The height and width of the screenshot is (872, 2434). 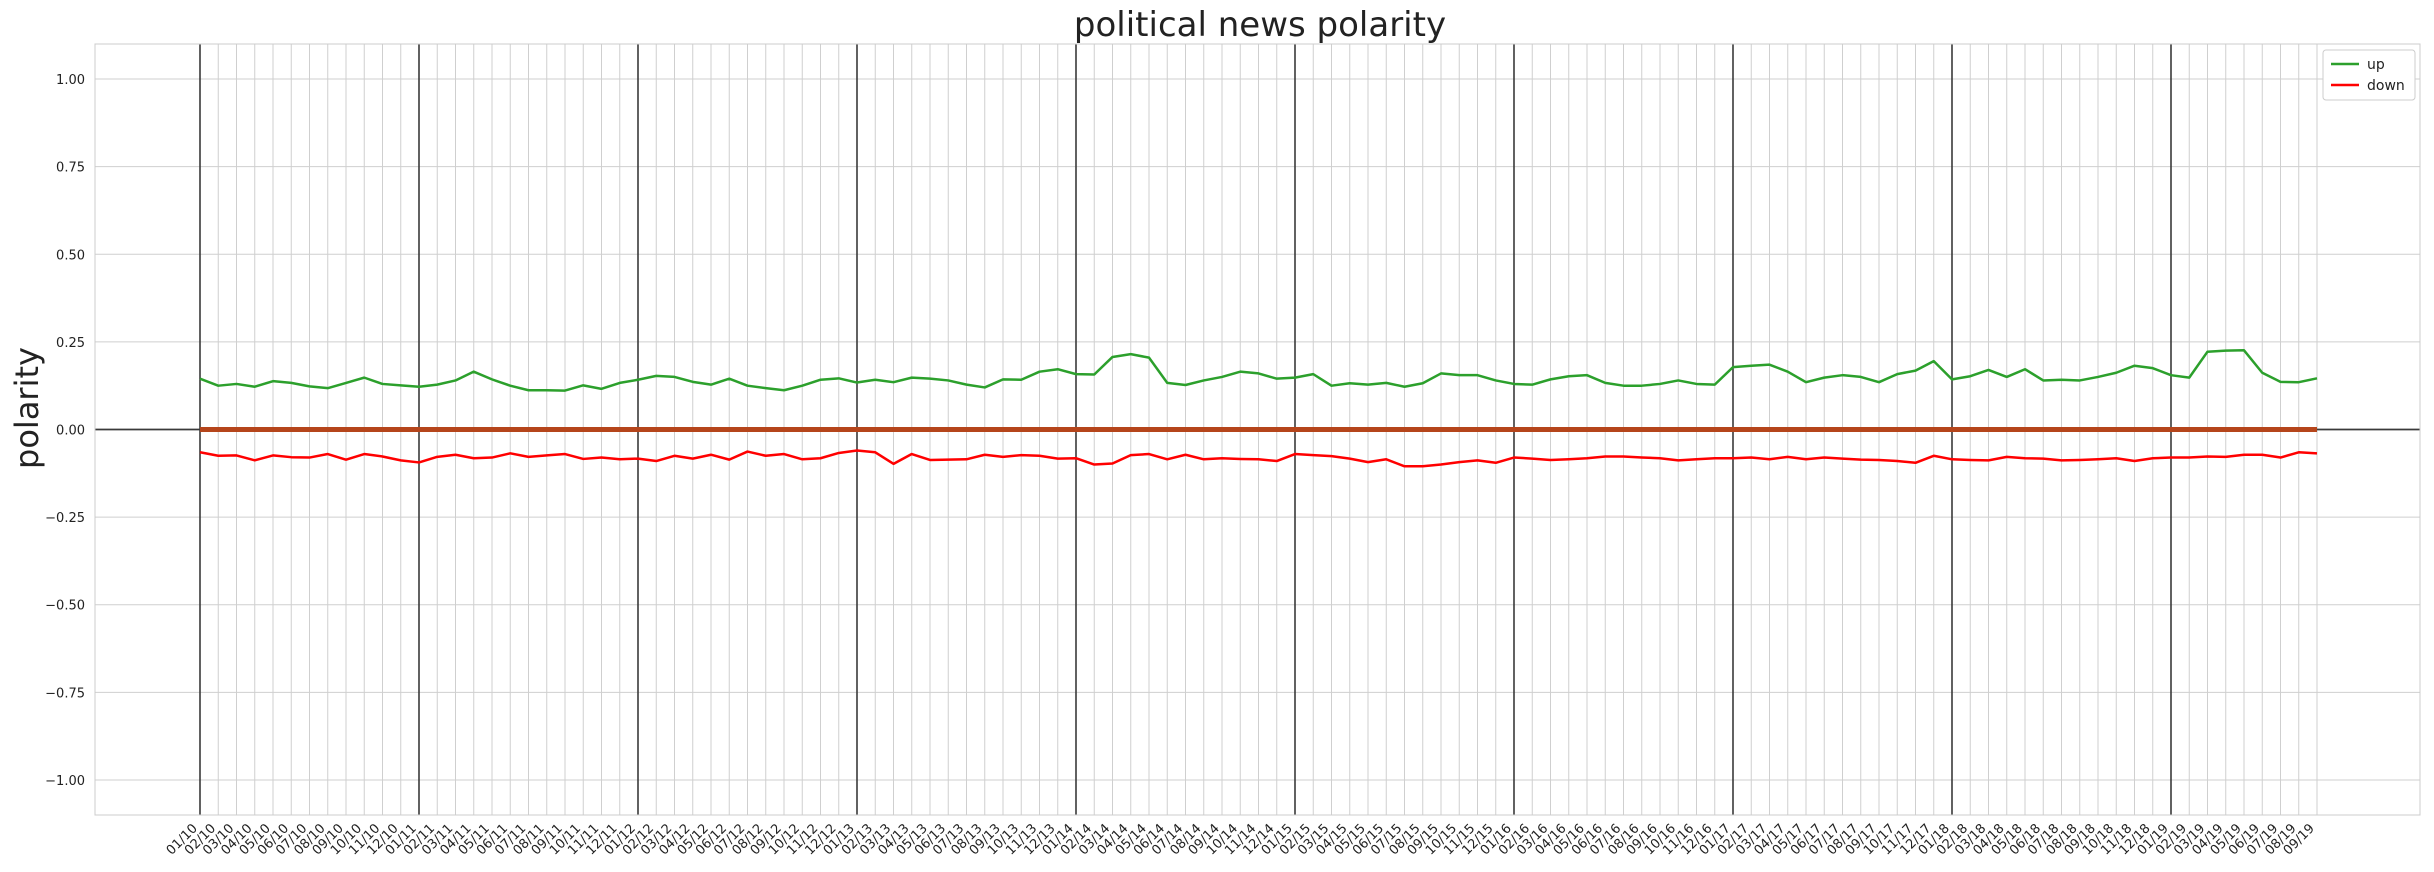 What do you see at coordinates (1260, 25) in the screenshot?
I see `chart-title: political news polarity` at bounding box center [1260, 25].